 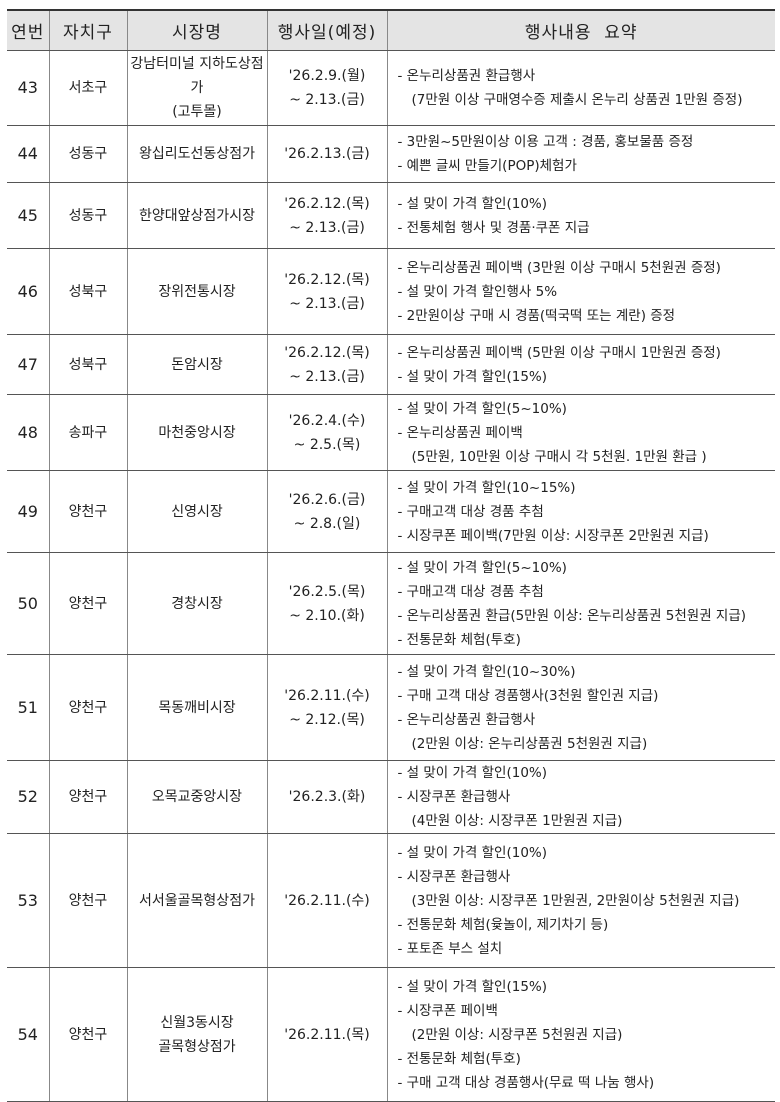 I want to click on cell-no: 45, so click(x=28, y=215).